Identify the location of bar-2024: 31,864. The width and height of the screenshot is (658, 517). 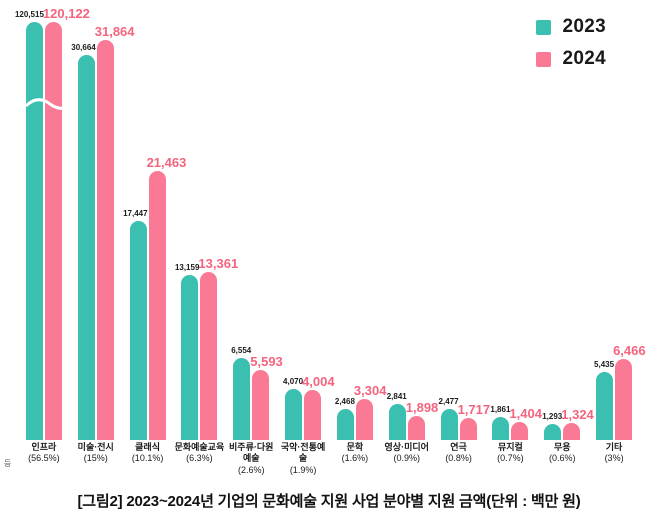
(115, 220).